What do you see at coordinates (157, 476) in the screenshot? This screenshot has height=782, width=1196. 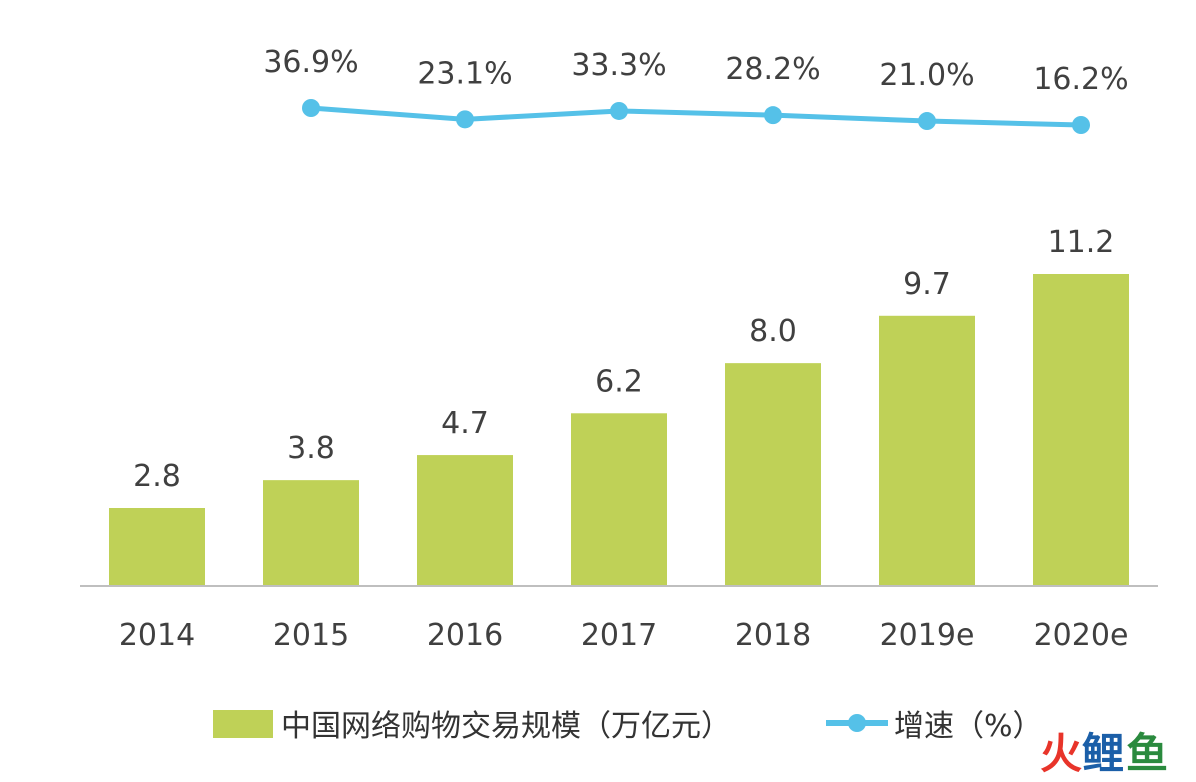 I see `bar-value-label-2014: 2.8` at bounding box center [157, 476].